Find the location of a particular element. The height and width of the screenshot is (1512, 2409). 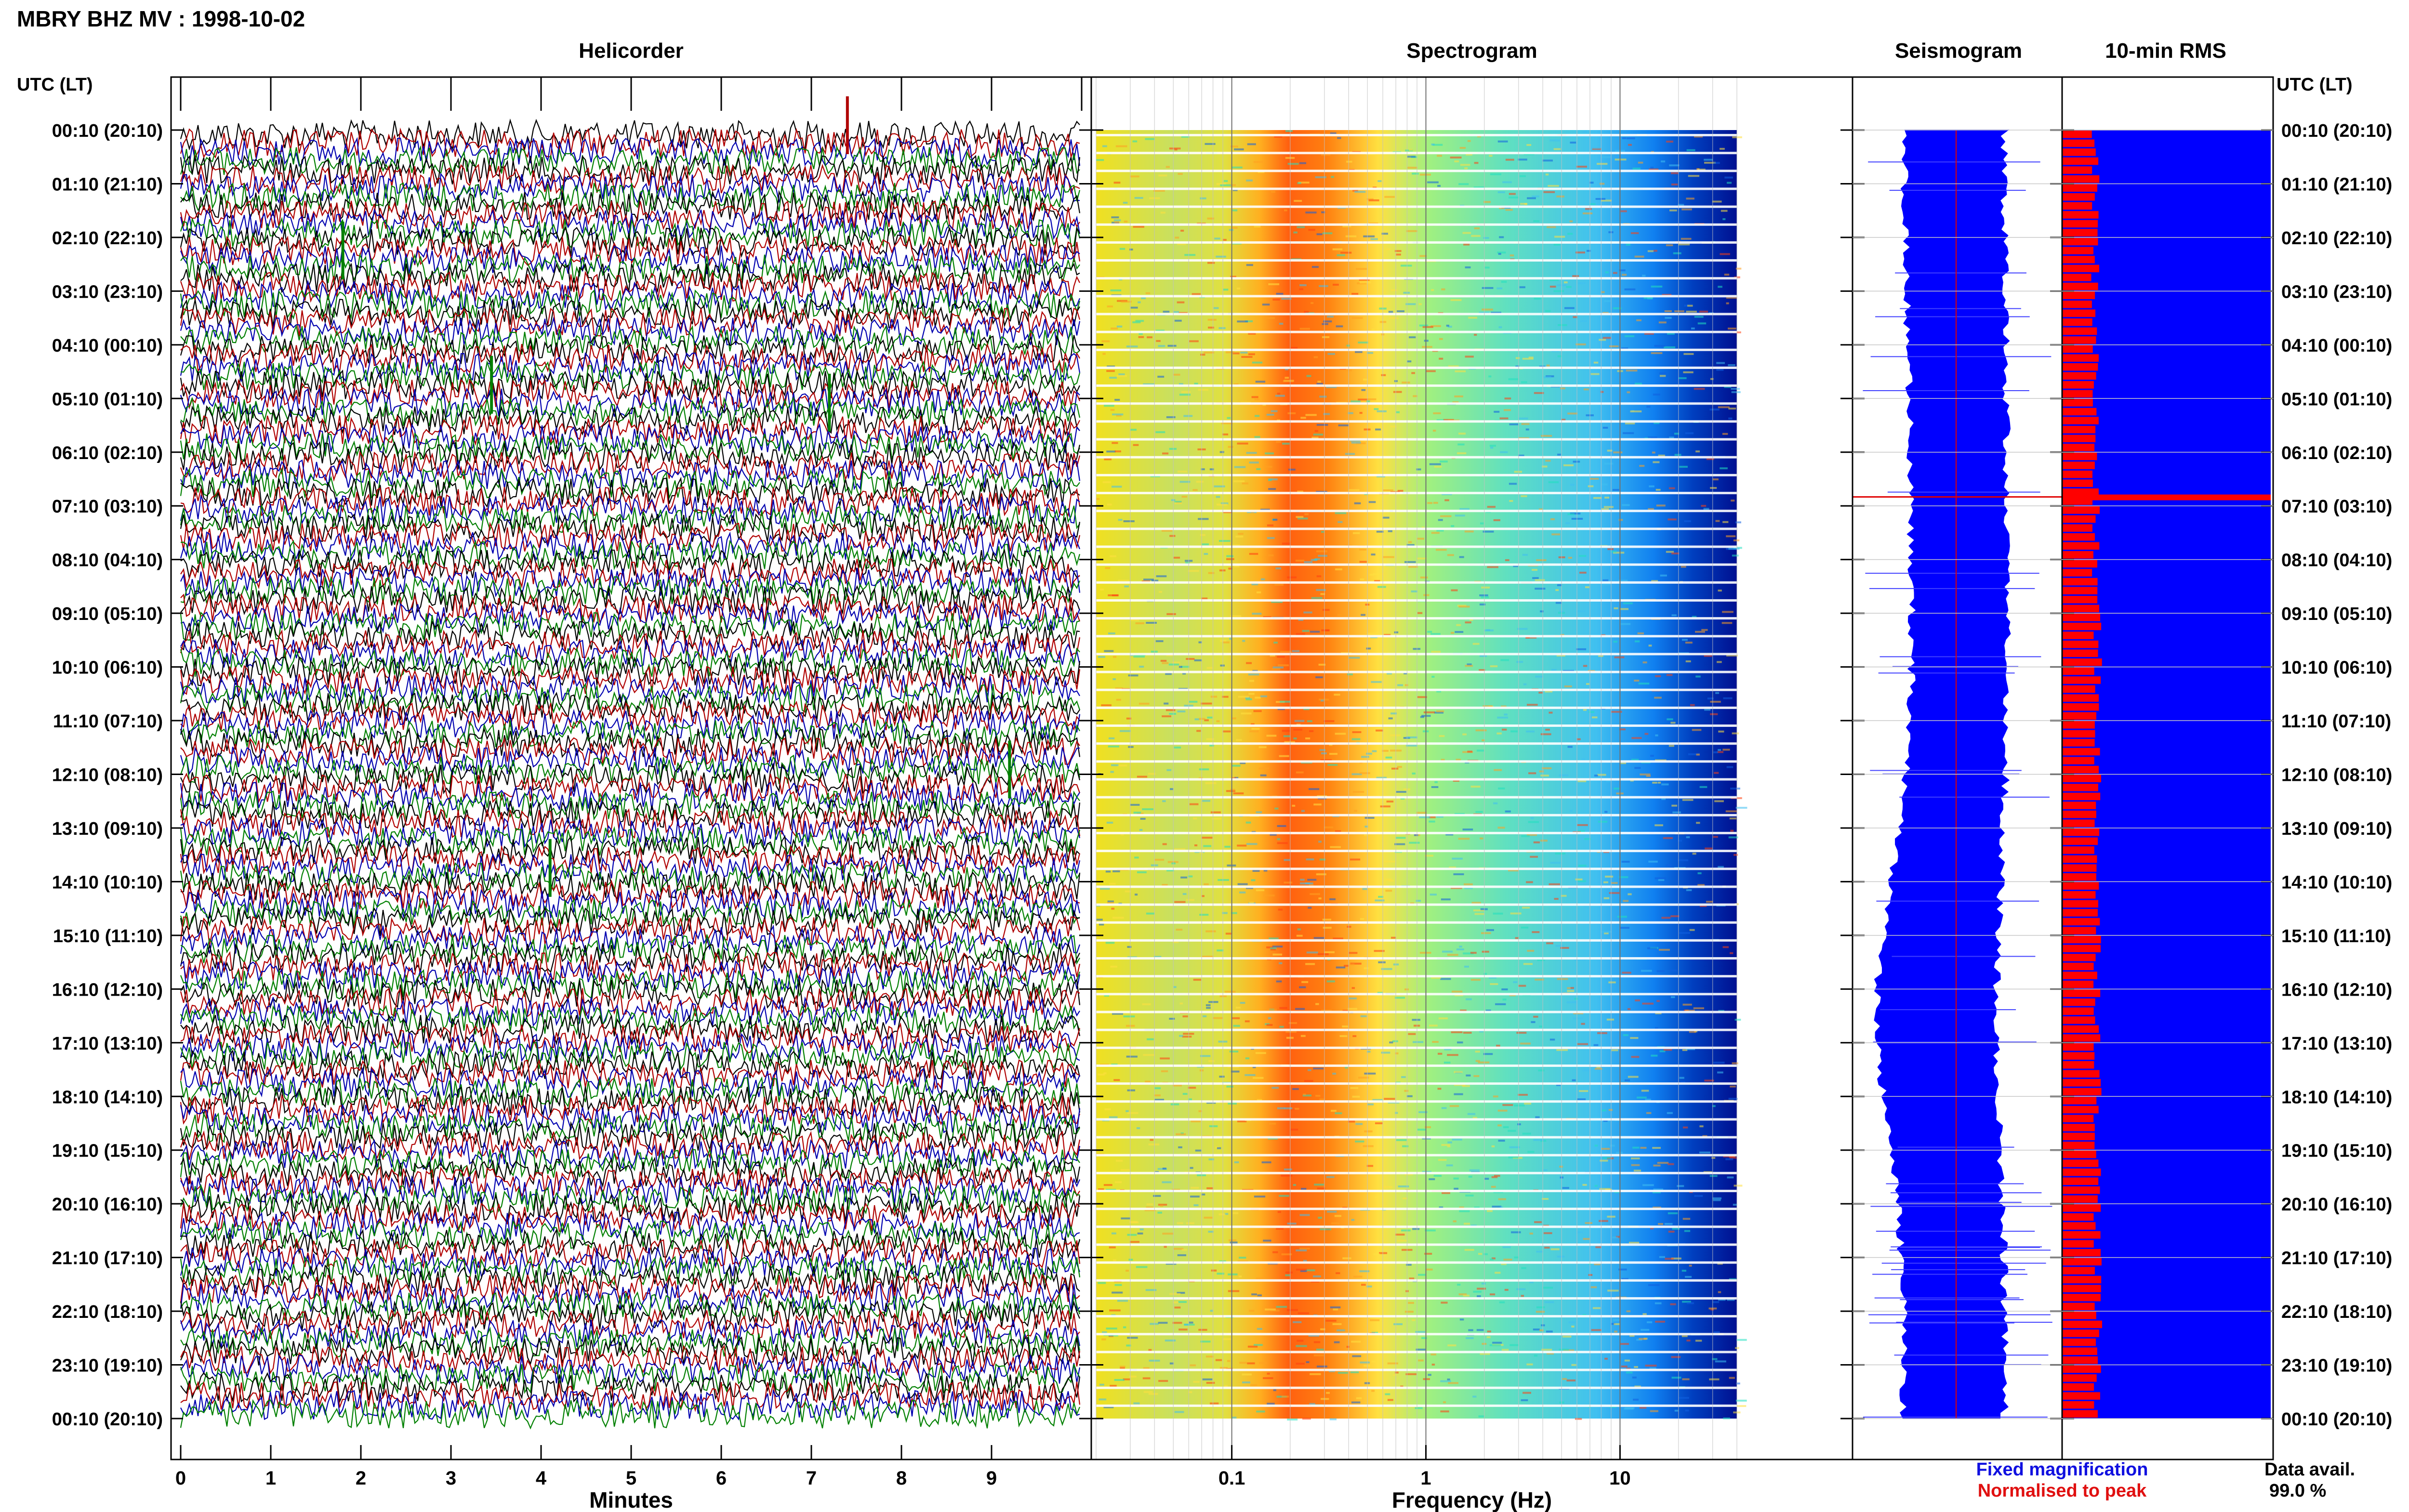

helicorder-xlabel: Minutes is located at coordinates (631, 1499).